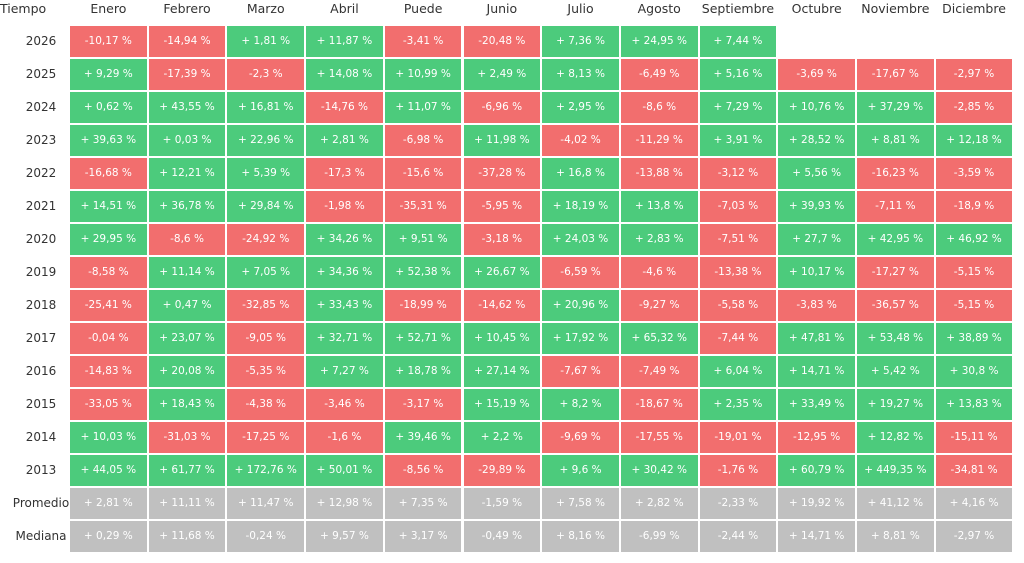 Image resolution: width=1024 pixels, height=563 pixels. I want to click on return-cell: -17,27 %, so click(895, 272).